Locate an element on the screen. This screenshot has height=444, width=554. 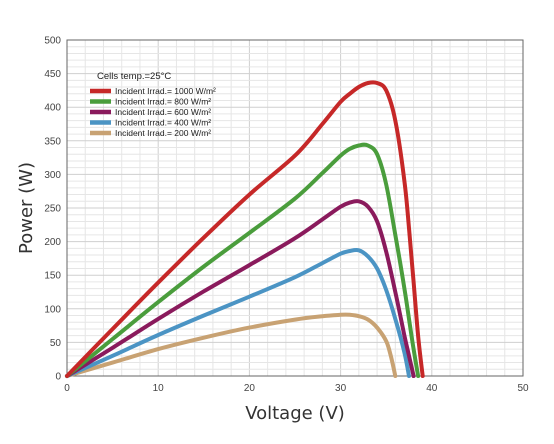
y-tick-label: 100 is located at coordinates (52, 309).